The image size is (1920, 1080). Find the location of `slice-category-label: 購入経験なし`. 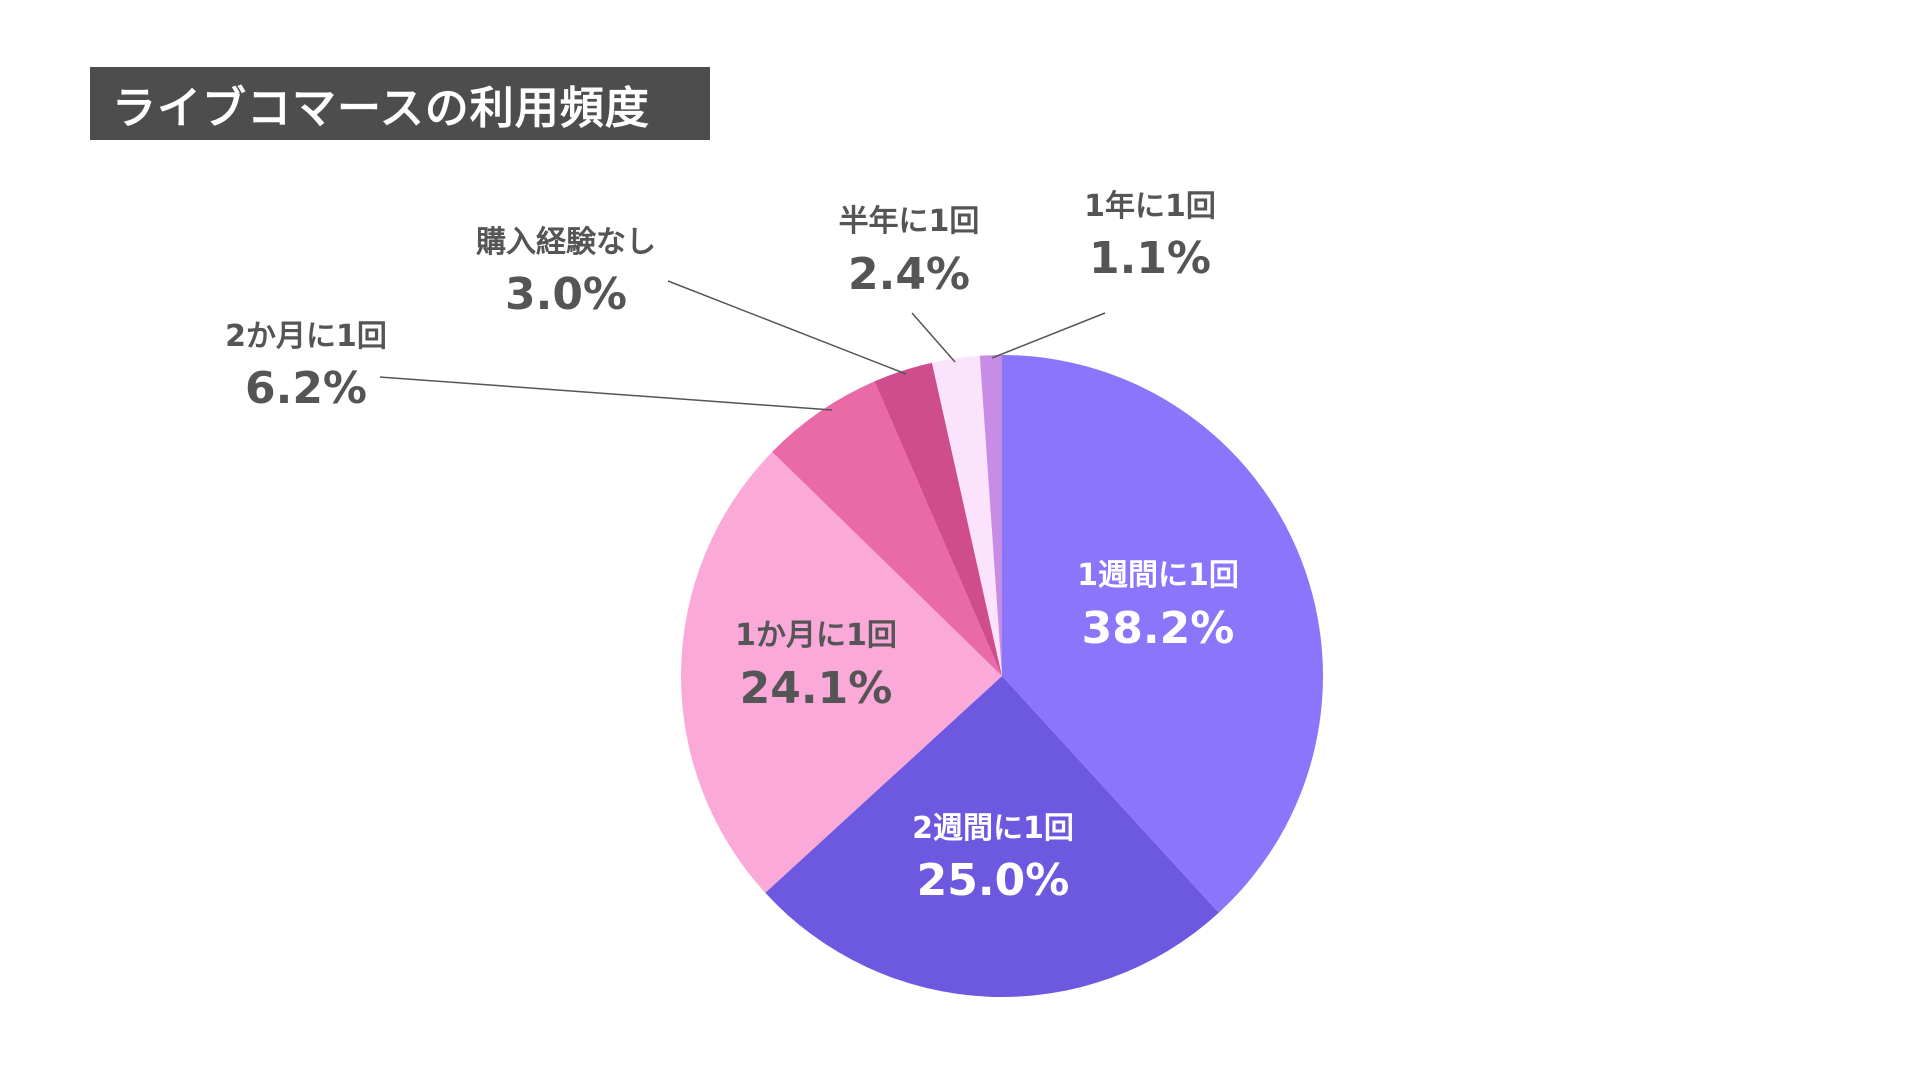

slice-category-label: 購入経験なし is located at coordinates (566, 242).